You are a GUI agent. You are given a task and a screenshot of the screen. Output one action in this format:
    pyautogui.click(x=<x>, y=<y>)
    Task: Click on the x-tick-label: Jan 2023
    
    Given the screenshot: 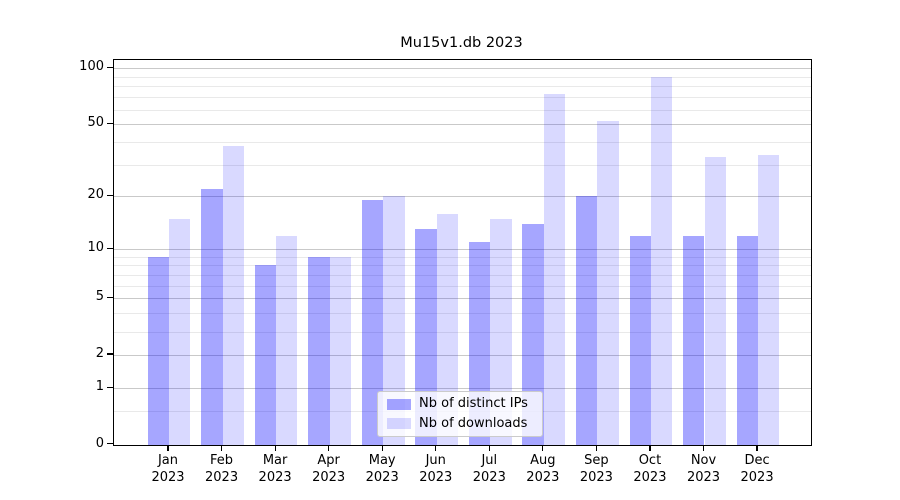 What is the action you would take?
    pyautogui.click(x=168, y=469)
    